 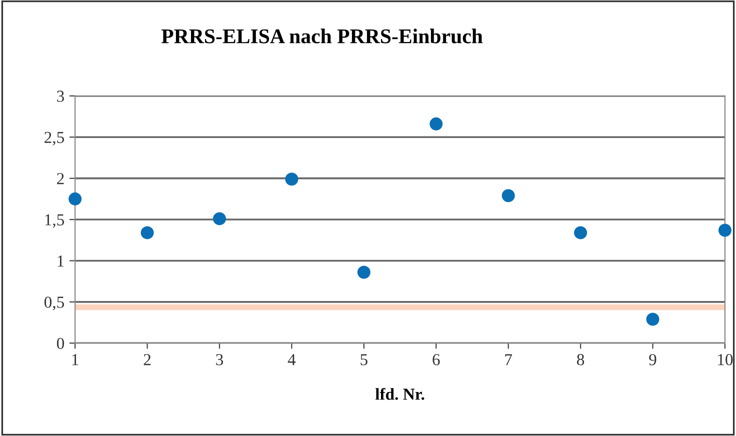 What do you see at coordinates (147, 360) in the screenshot?
I see `x-tick-label: 2` at bounding box center [147, 360].